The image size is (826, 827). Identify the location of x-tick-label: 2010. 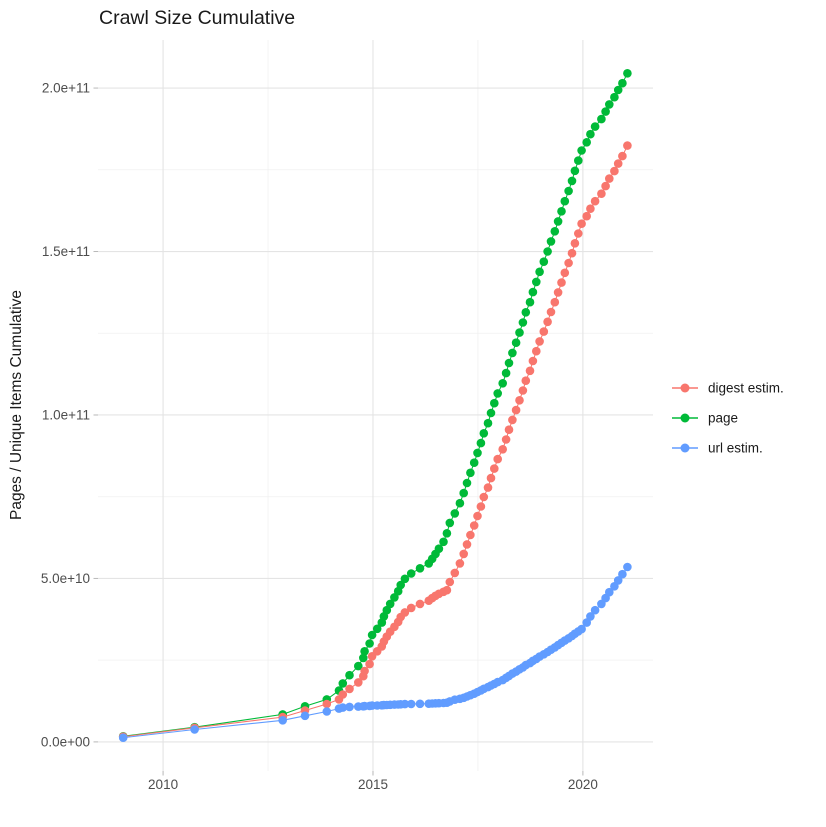
(163, 784).